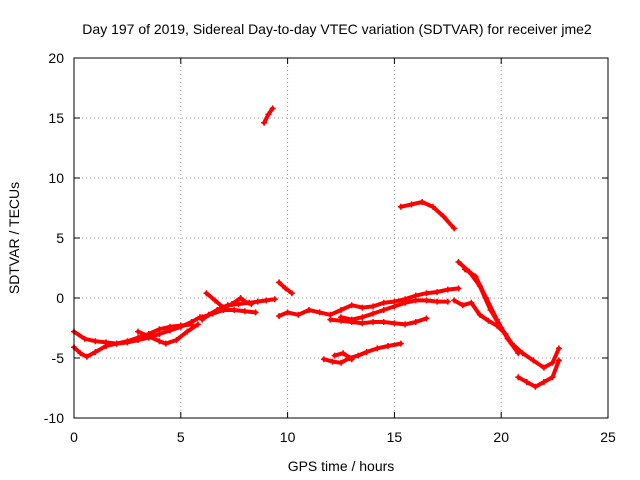 Image resolution: width=640 pixels, height=480 pixels. I want to click on y-tick-label: 20, so click(56, 58).